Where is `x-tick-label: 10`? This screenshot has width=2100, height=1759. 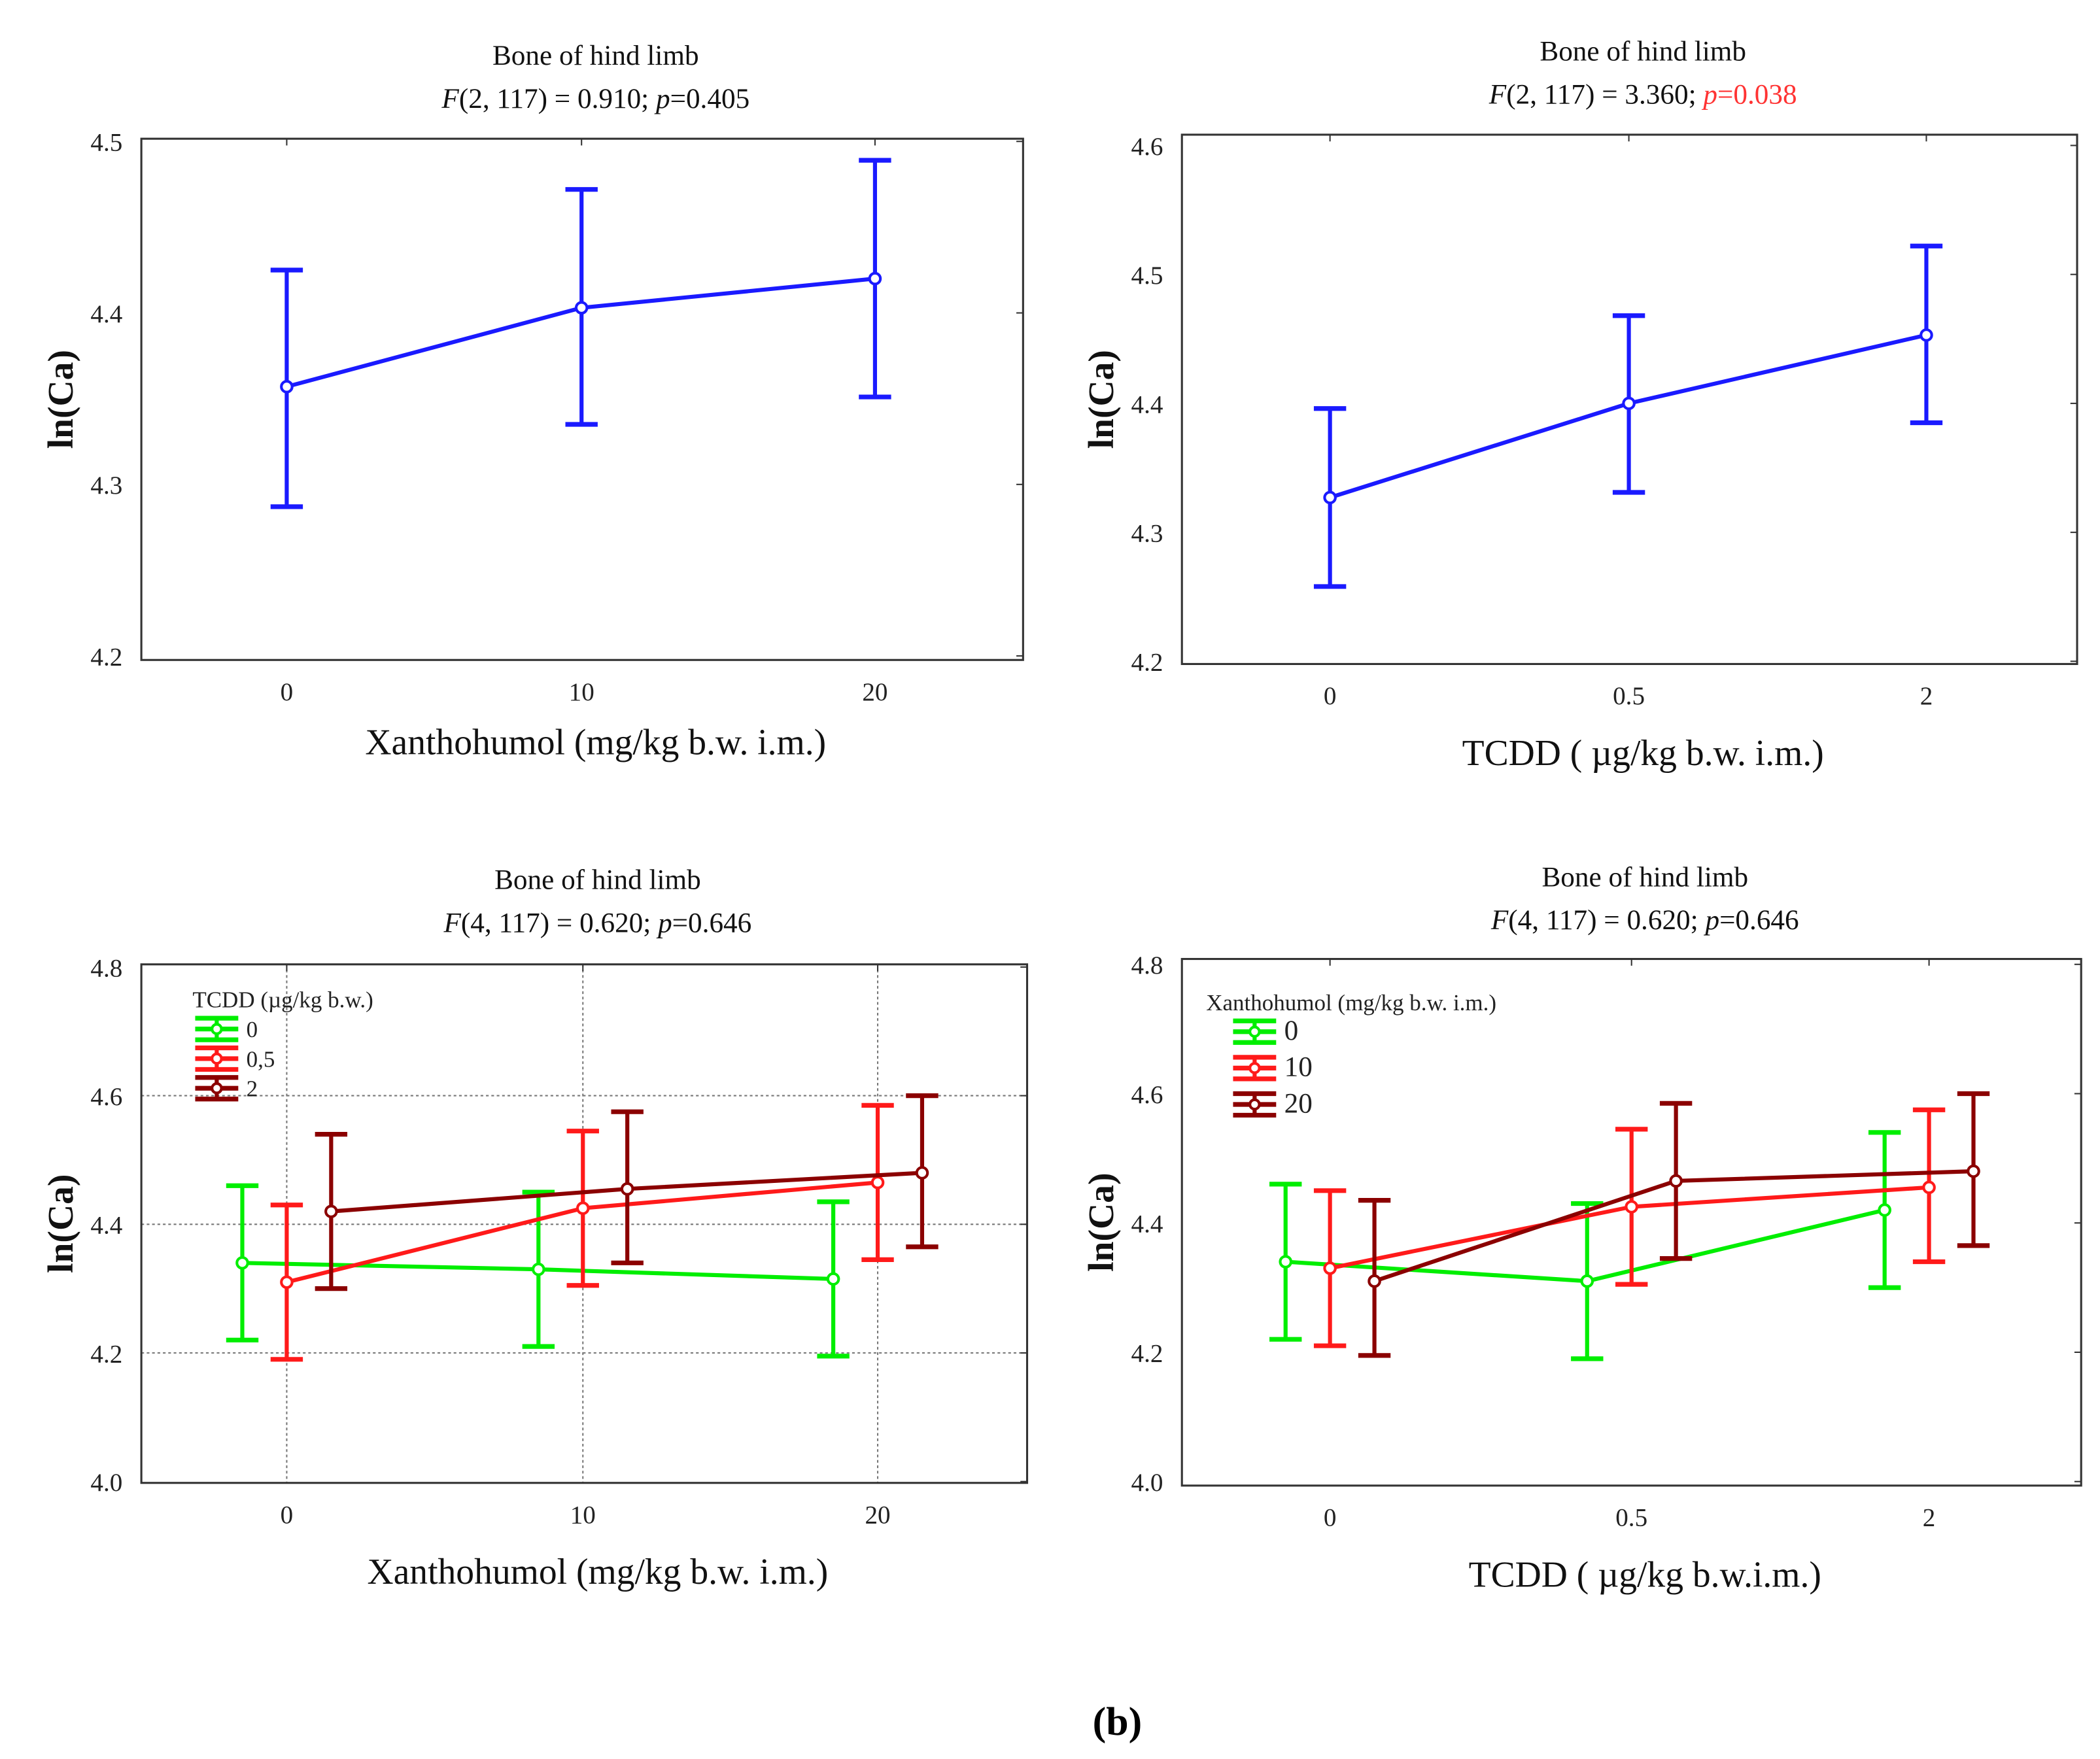 x-tick-label: 10 is located at coordinates (581, 692).